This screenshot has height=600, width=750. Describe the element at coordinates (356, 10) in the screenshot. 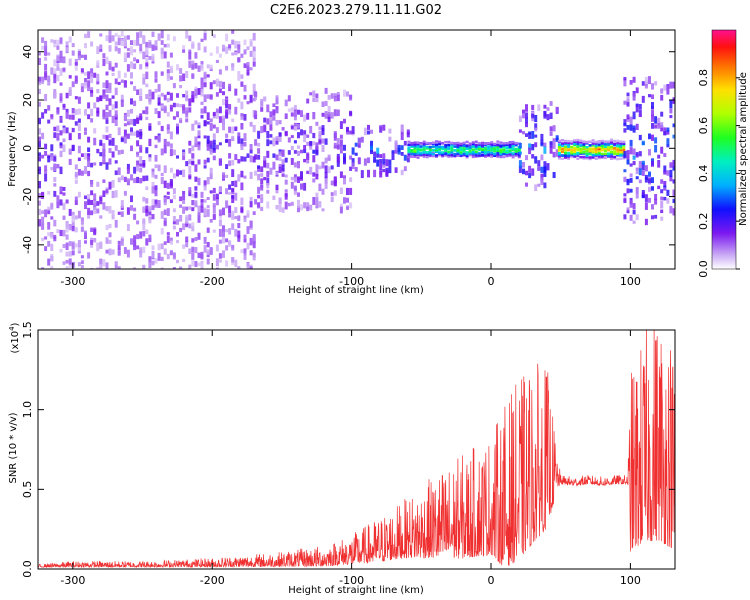

I see `chart-title: C2E6.2023.279.11.11.G02` at that location.